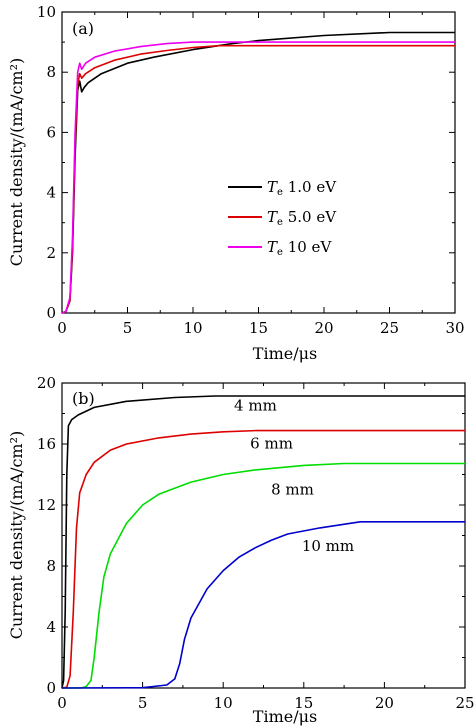 The width and height of the screenshot is (474, 728). What do you see at coordinates (46, 444) in the screenshot?
I see `y-tick-label: 16` at bounding box center [46, 444].